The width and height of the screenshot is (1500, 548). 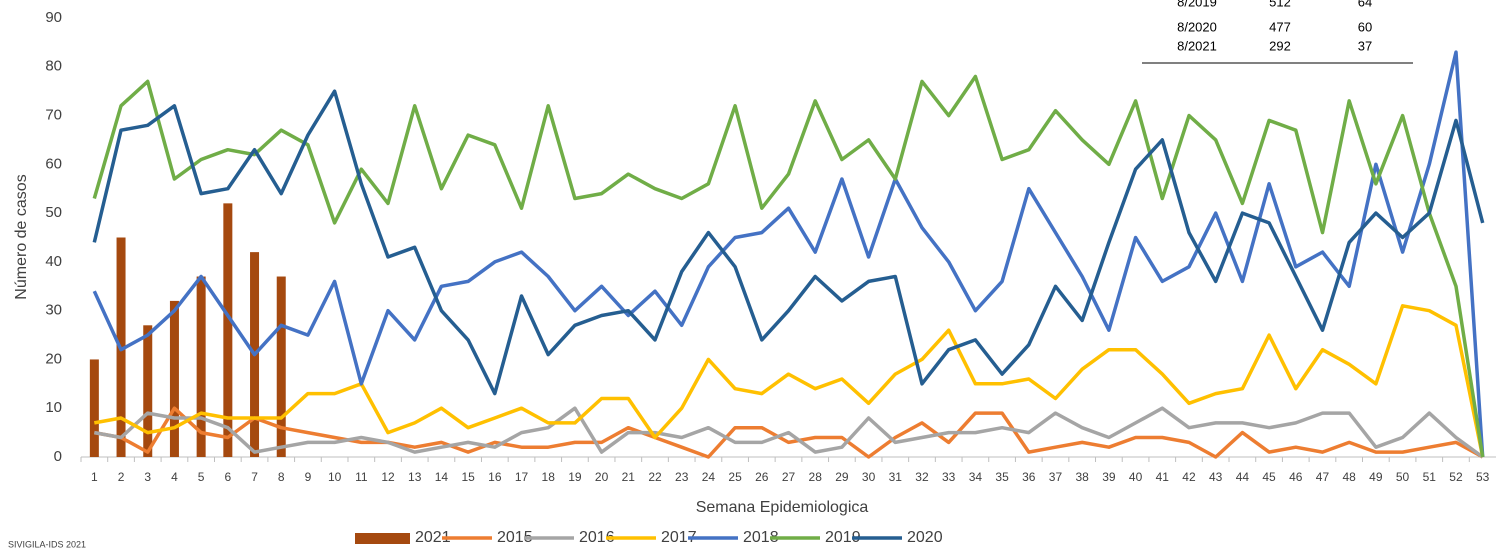 I want to click on legend-label: 2019, so click(x=843, y=537).